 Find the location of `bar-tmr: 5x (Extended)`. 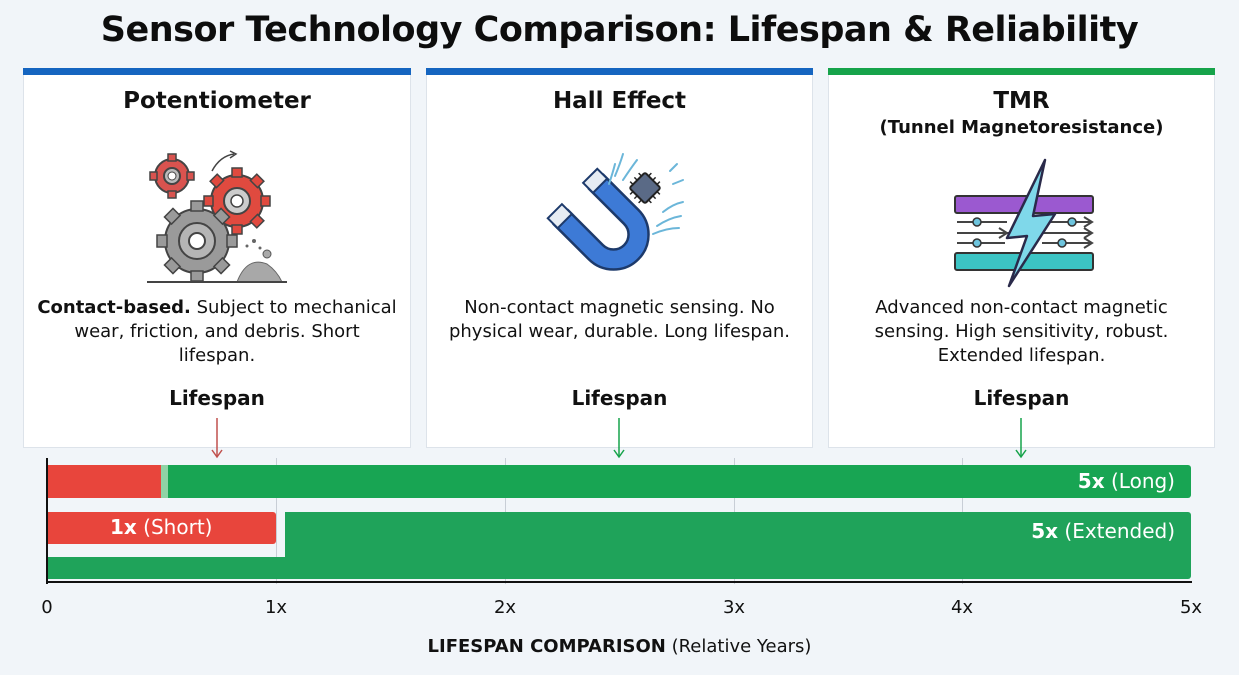

bar-tmr: 5x (Extended) is located at coordinates (738, 545).